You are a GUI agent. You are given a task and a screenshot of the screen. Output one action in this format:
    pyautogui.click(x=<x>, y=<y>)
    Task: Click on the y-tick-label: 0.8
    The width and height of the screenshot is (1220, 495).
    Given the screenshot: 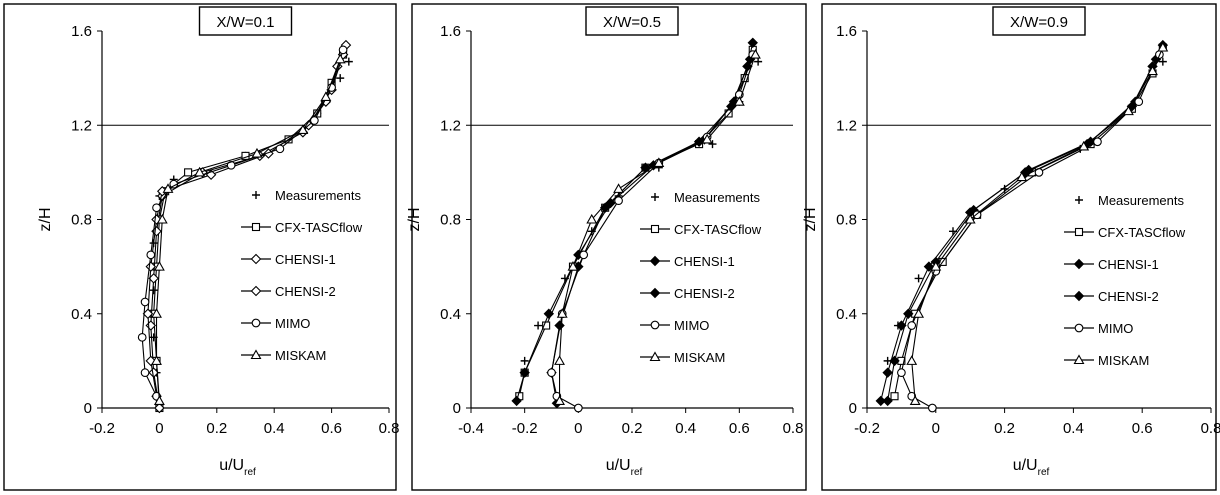 What is the action you would take?
    pyautogui.click(x=846, y=220)
    